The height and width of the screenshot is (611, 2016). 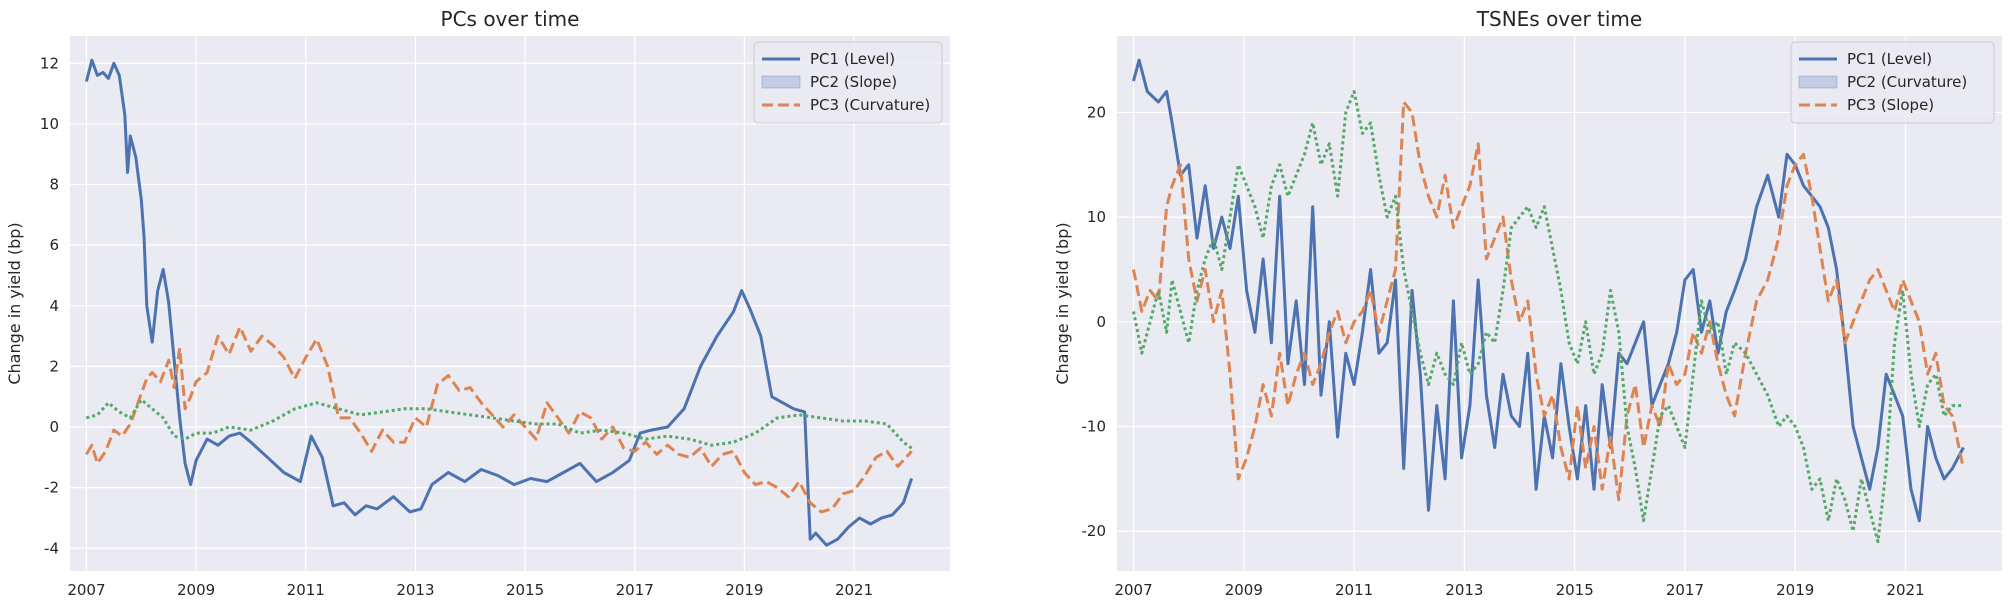 What do you see at coordinates (1890, 105) in the screenshot?
I see `legend-label: PC3 (Slope)` at bounding box center [1890, 105].